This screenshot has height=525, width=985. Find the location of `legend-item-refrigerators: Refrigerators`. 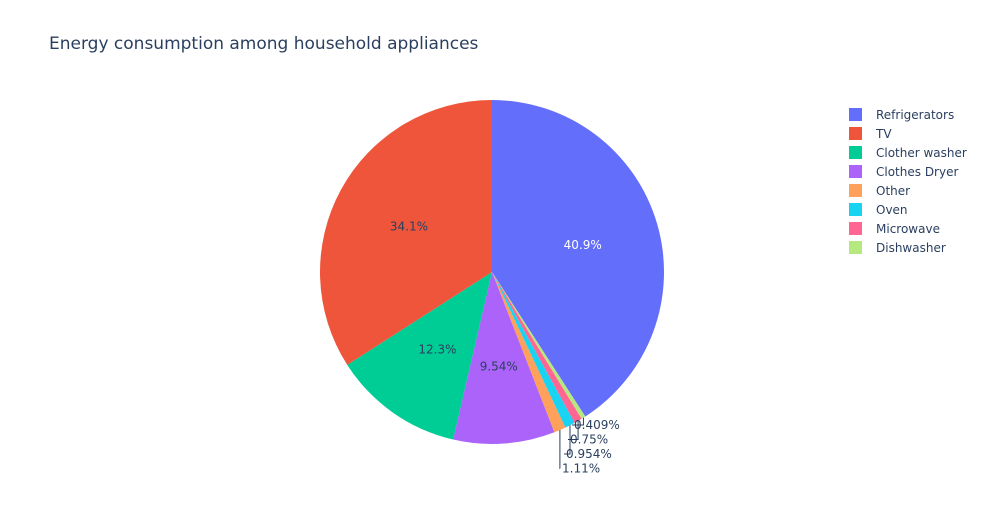

legend-item-refrigerators: Refrigerators is located at coordinates (908, 114).